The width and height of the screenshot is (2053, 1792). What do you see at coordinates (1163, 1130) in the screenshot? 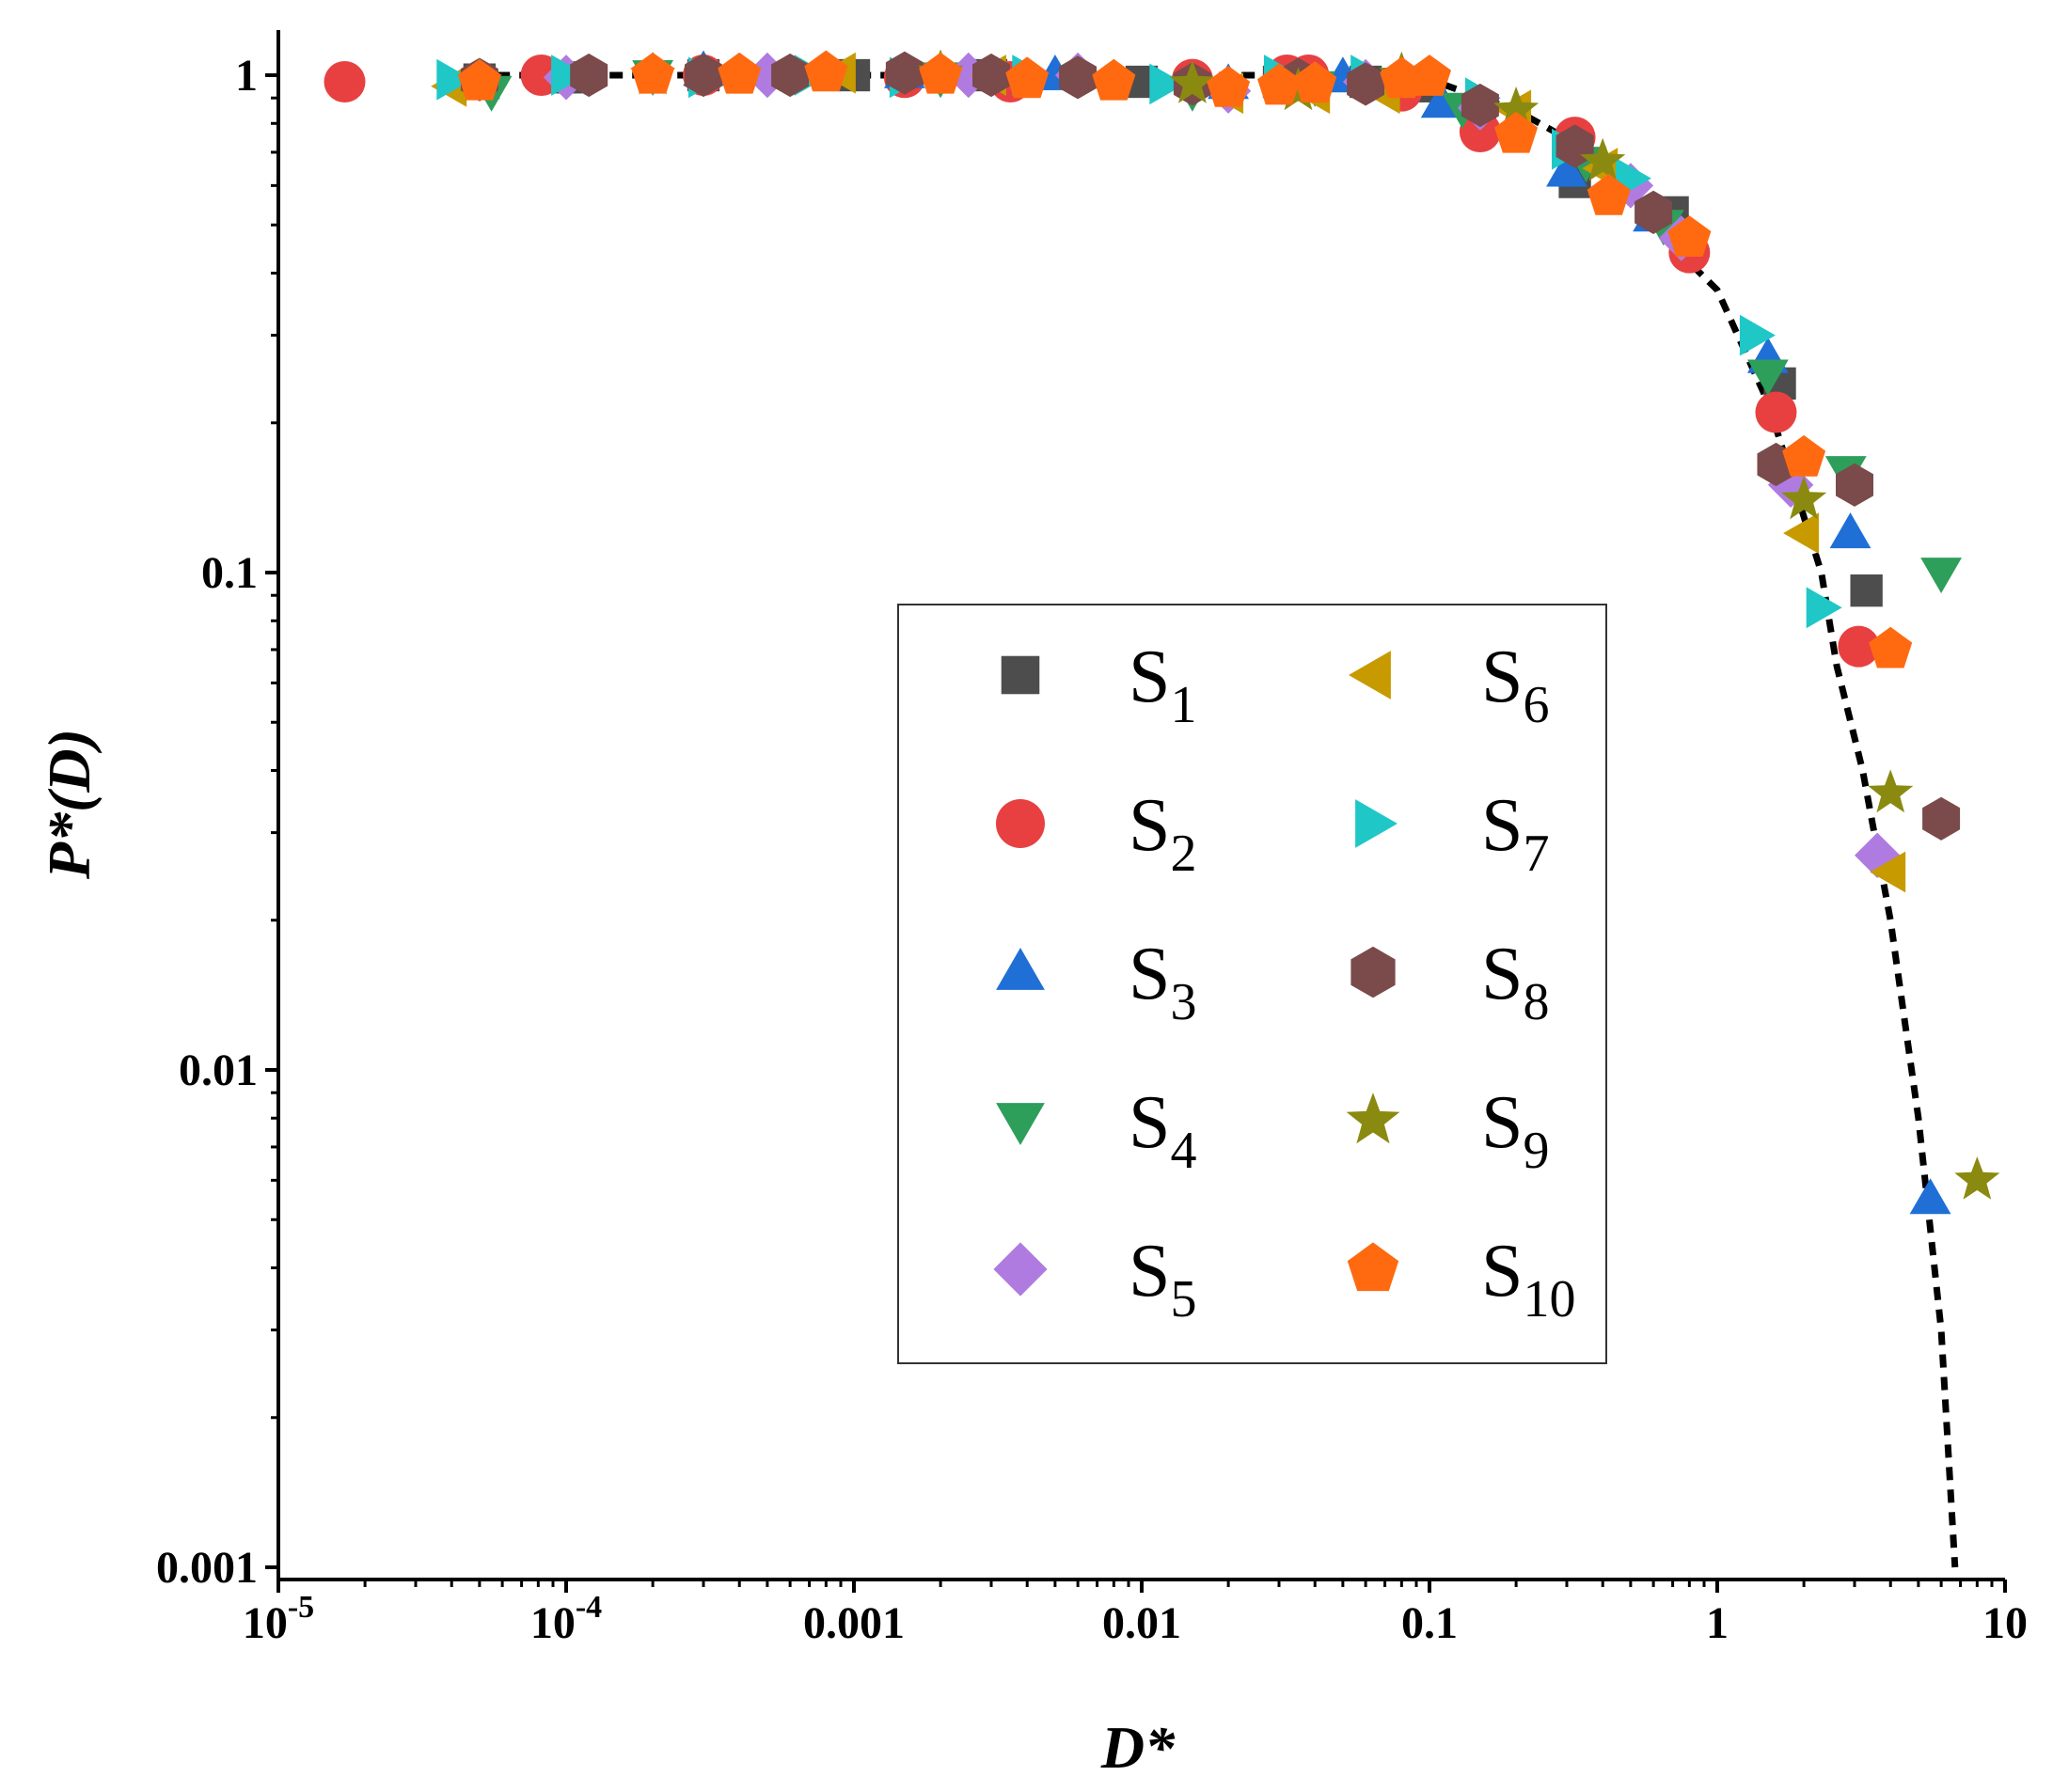
I see `legend-label: S4` at bounding box center [1163, 1130].